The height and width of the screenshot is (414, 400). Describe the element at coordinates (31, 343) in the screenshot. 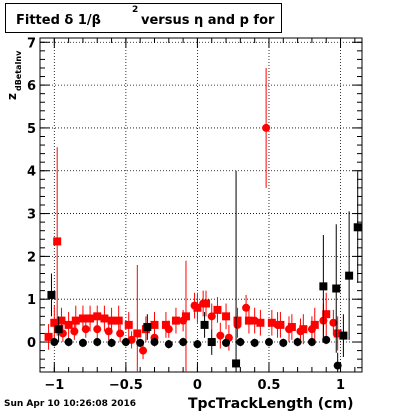

I see `y-tick-label: 0` at that location.